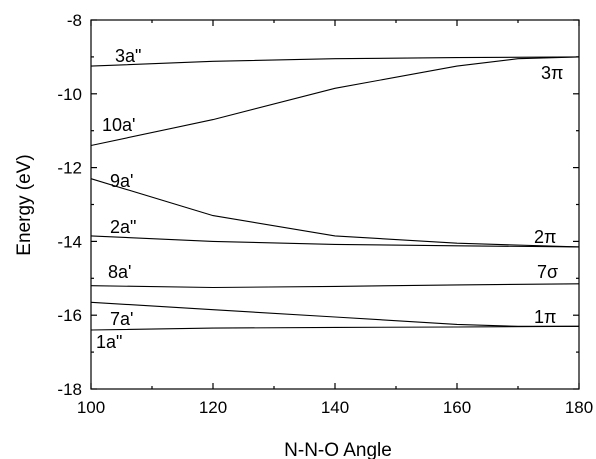 The image size is (596, 459). What do you see at coordinates (545, 317) in the screenshot?
I see `series-label-right: 1π` at bounding box center [545, 317].